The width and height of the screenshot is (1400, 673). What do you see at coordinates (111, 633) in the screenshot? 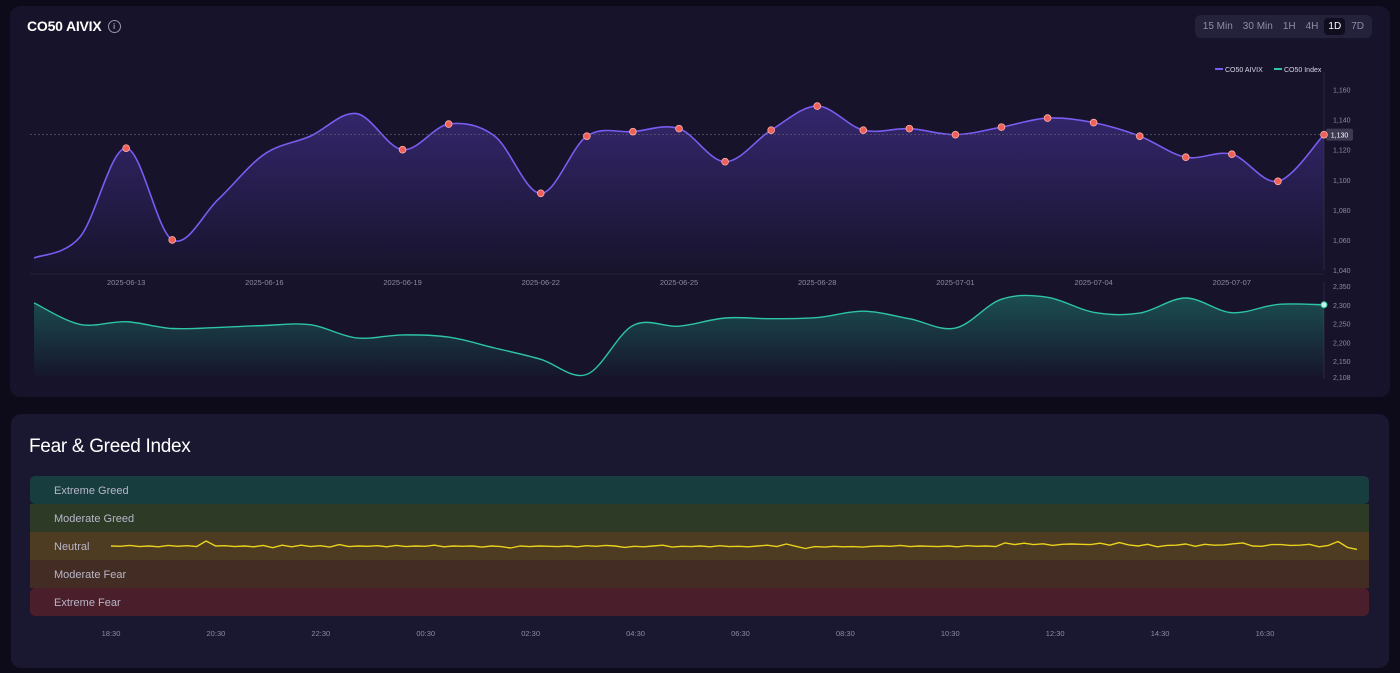
I see `fg-x-tick-label: 18:30` at bounding box center [111, 633].